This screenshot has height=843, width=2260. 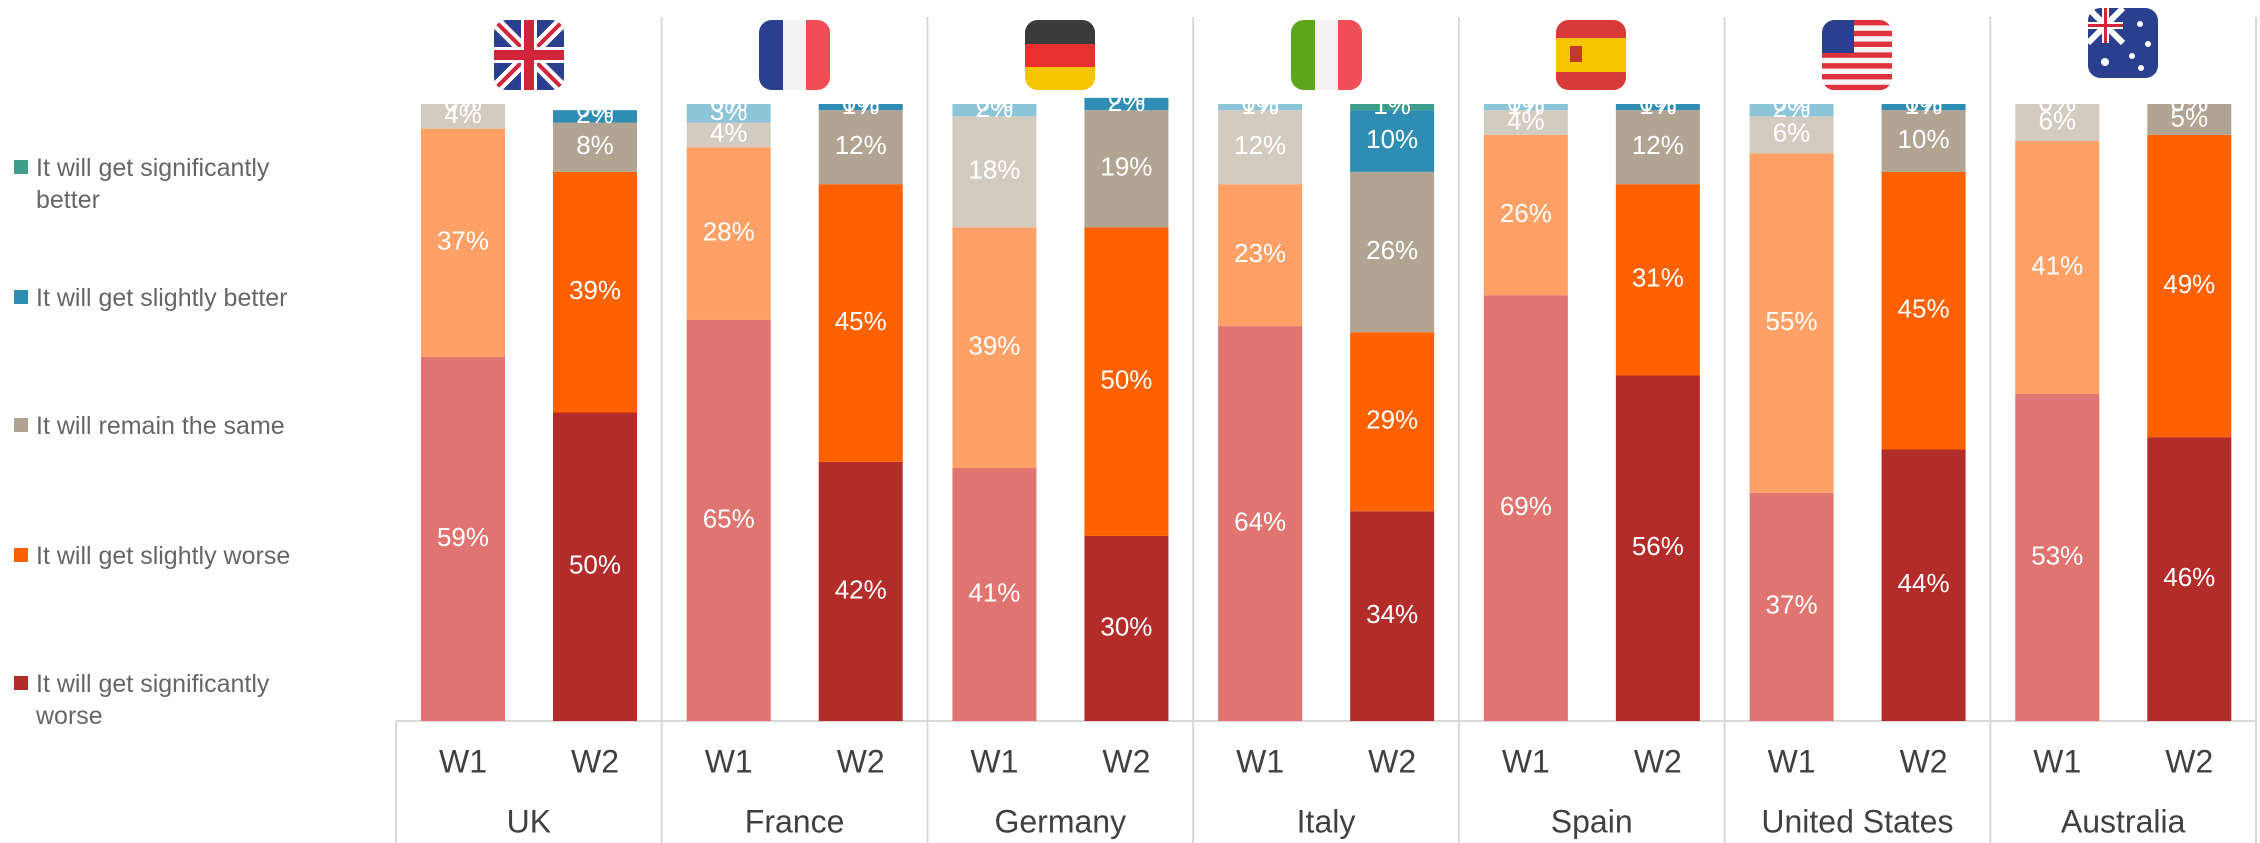 What do you see at coordinates (529, 55) in the screenshot?
I see `flag-uk` at bounding box center [529, 55].